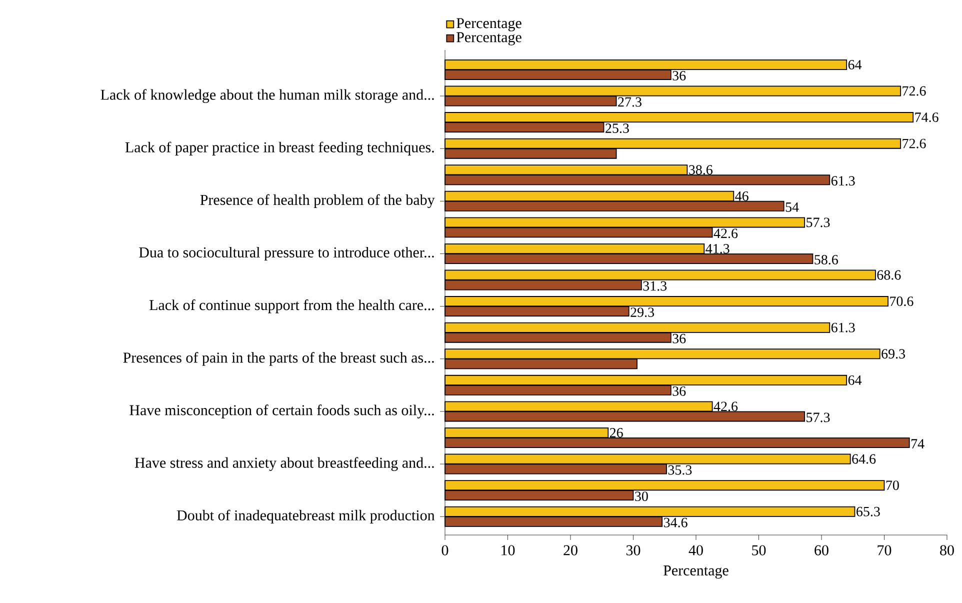 The height and width of the screenshot is (603, 962). What do you see at coordinates (695, 550) in the screenshot?
I see `x-tick-label: 40` at bounding box center [695, 550].